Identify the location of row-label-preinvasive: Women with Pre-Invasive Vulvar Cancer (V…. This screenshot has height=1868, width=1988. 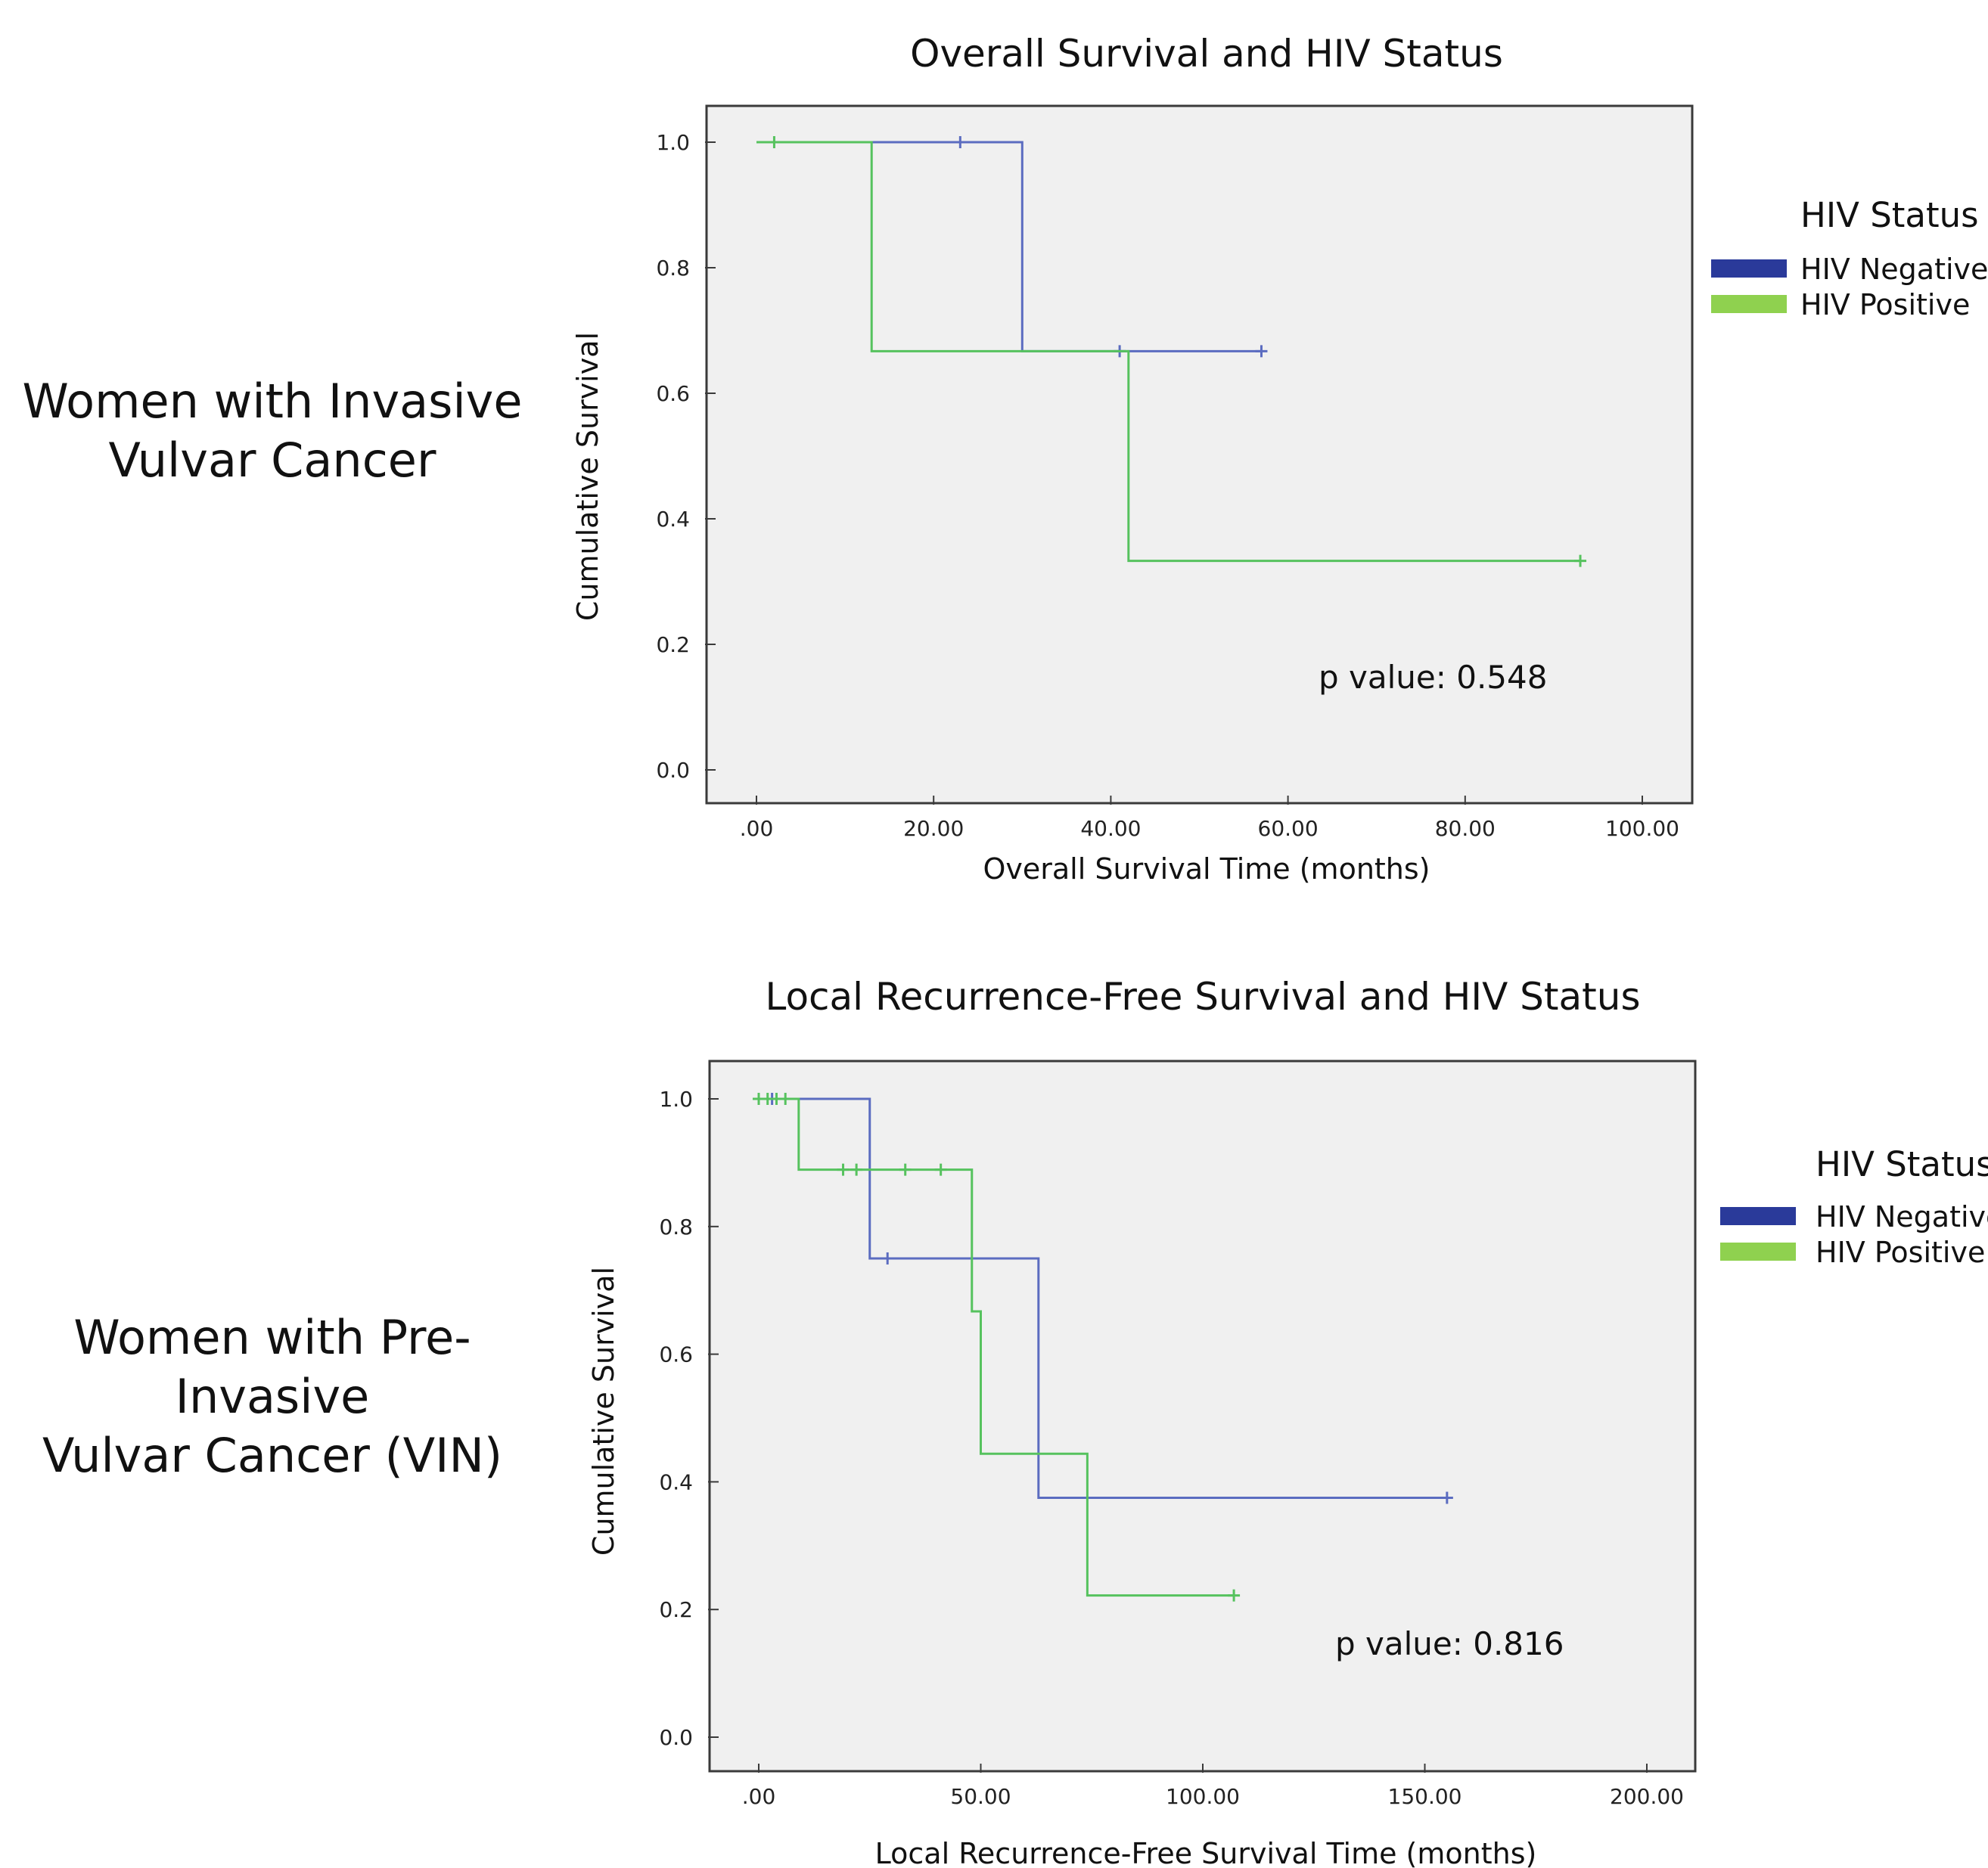
(280, 1396).